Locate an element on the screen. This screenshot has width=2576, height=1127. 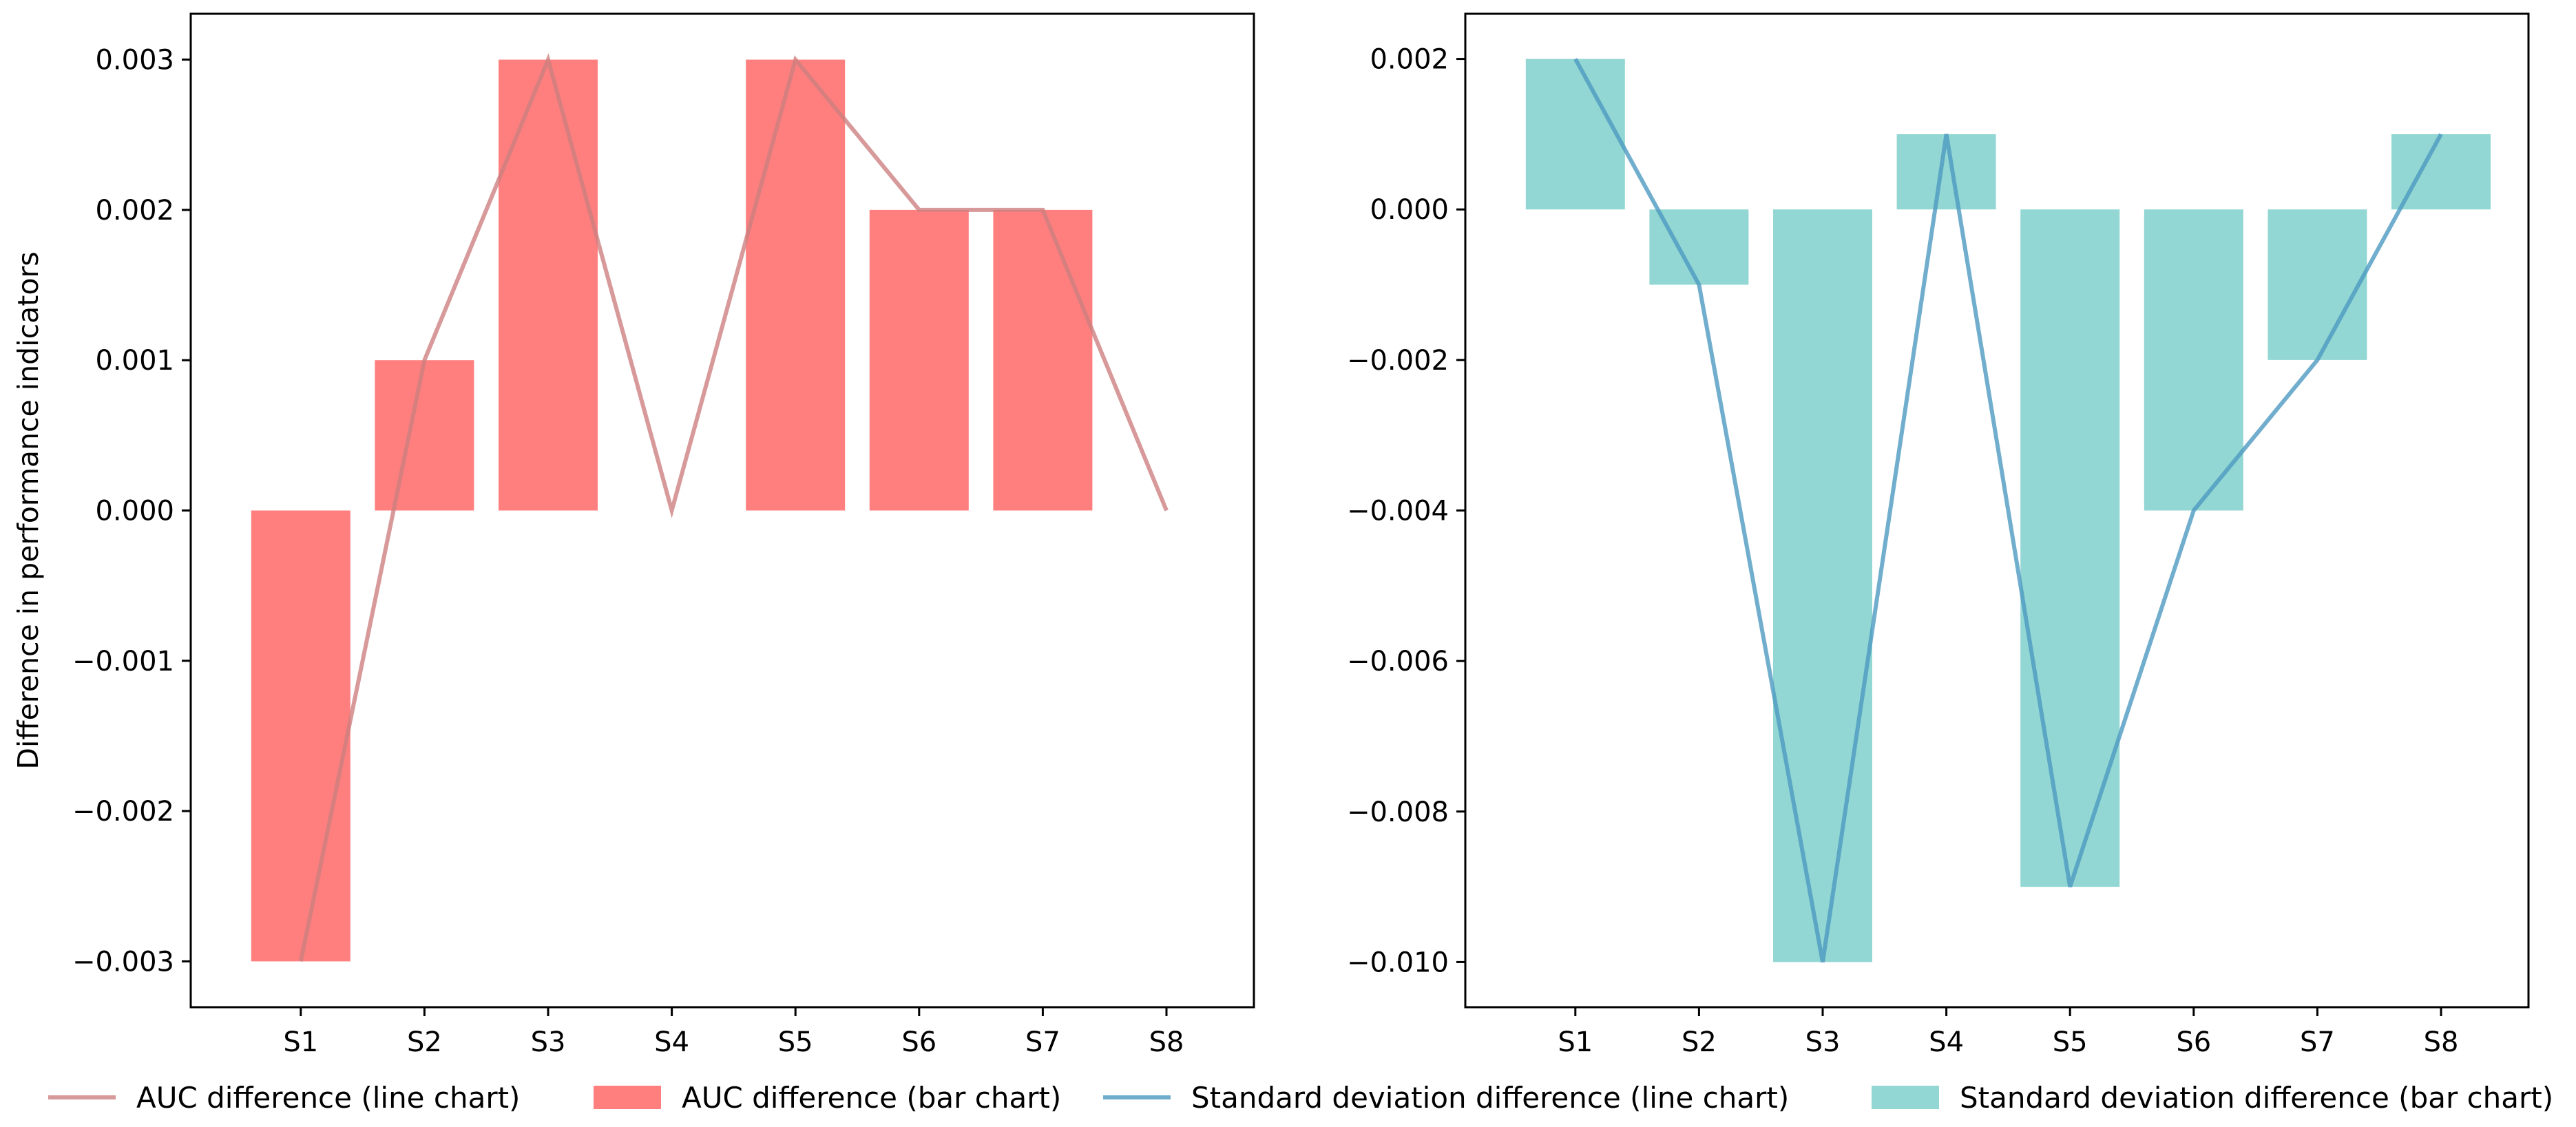
y-tick-label: −0.008 is located at coordinates (1398, 812).